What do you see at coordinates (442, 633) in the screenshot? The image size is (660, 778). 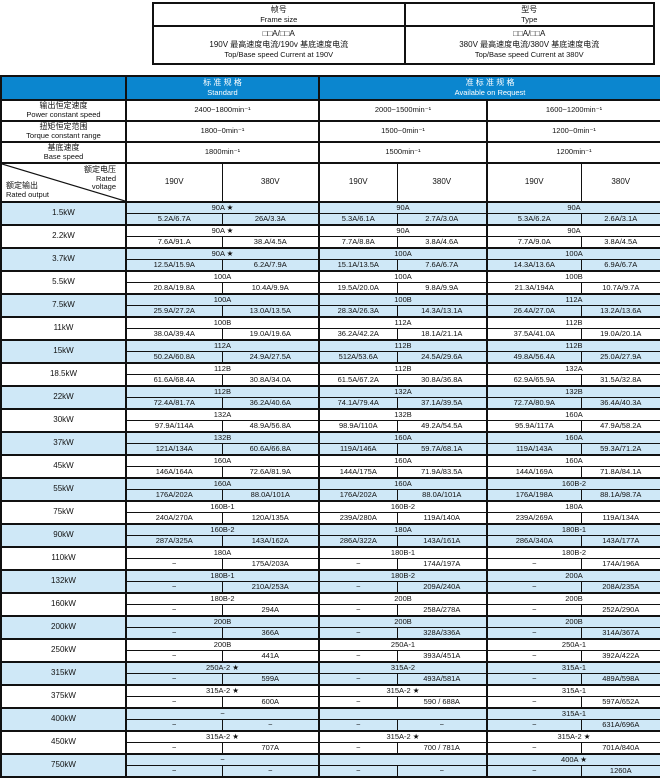 I see `current-value-cell: 328A/336A` at bounding box center [442, 633].